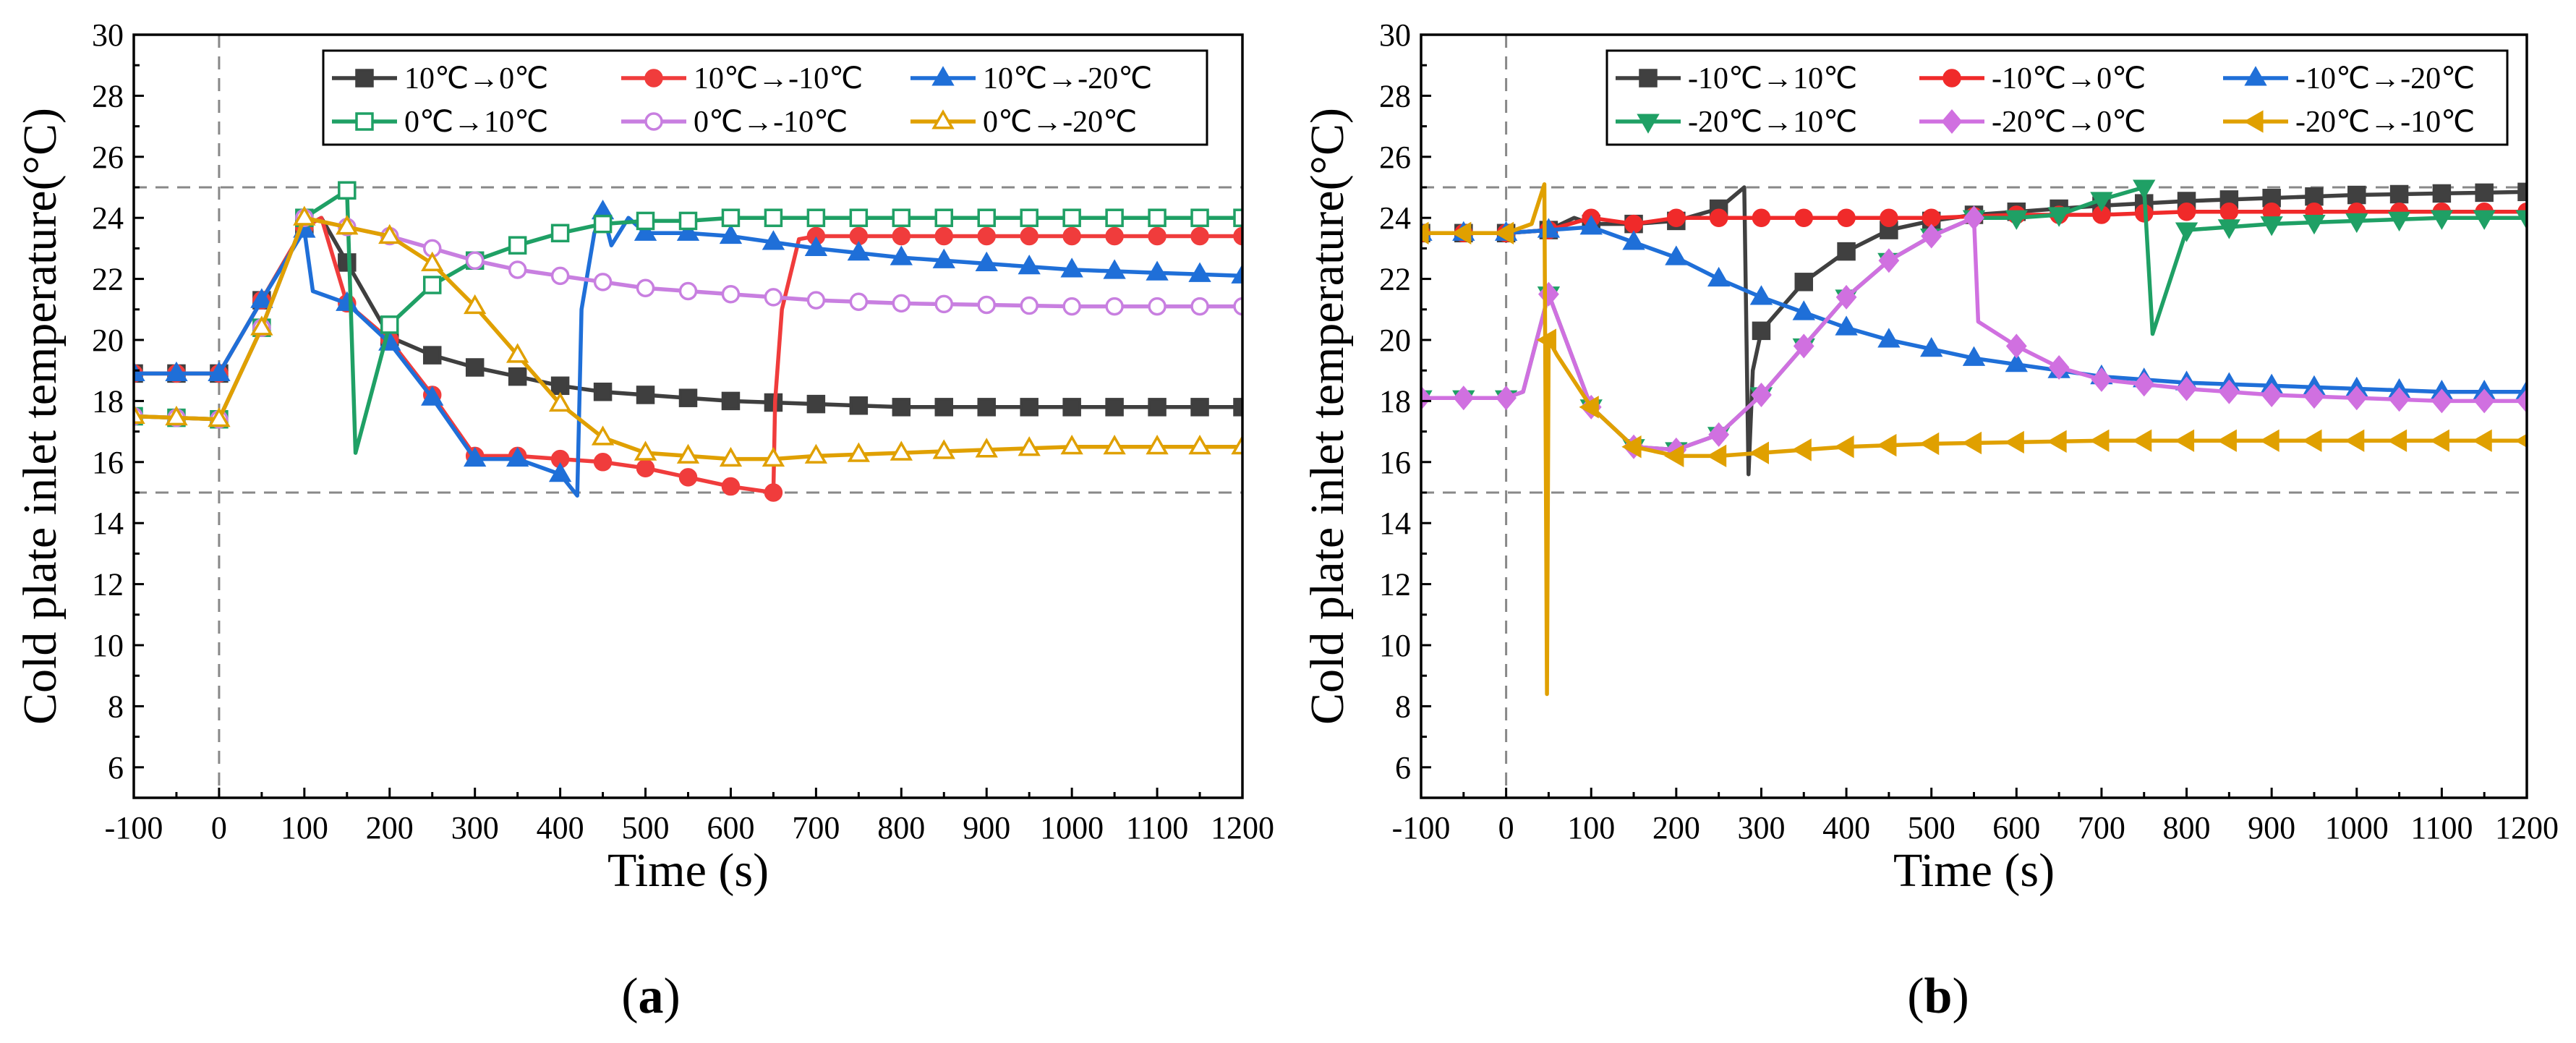  I want to click on x-tick-label: -100, so click(134, 828).